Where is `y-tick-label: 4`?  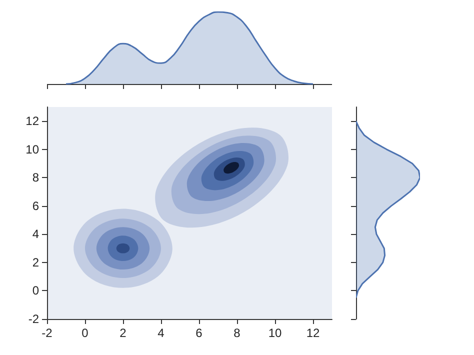 y-tick-label: 4 is located at coordinates (36, 234).